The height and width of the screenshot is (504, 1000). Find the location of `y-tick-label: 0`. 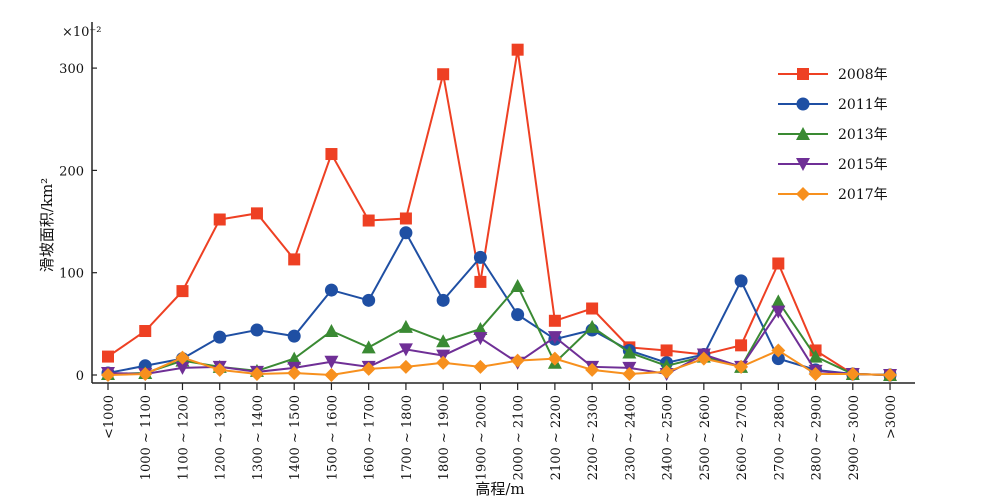

y-tick-label: 0 is located at coordinates (80, 376).